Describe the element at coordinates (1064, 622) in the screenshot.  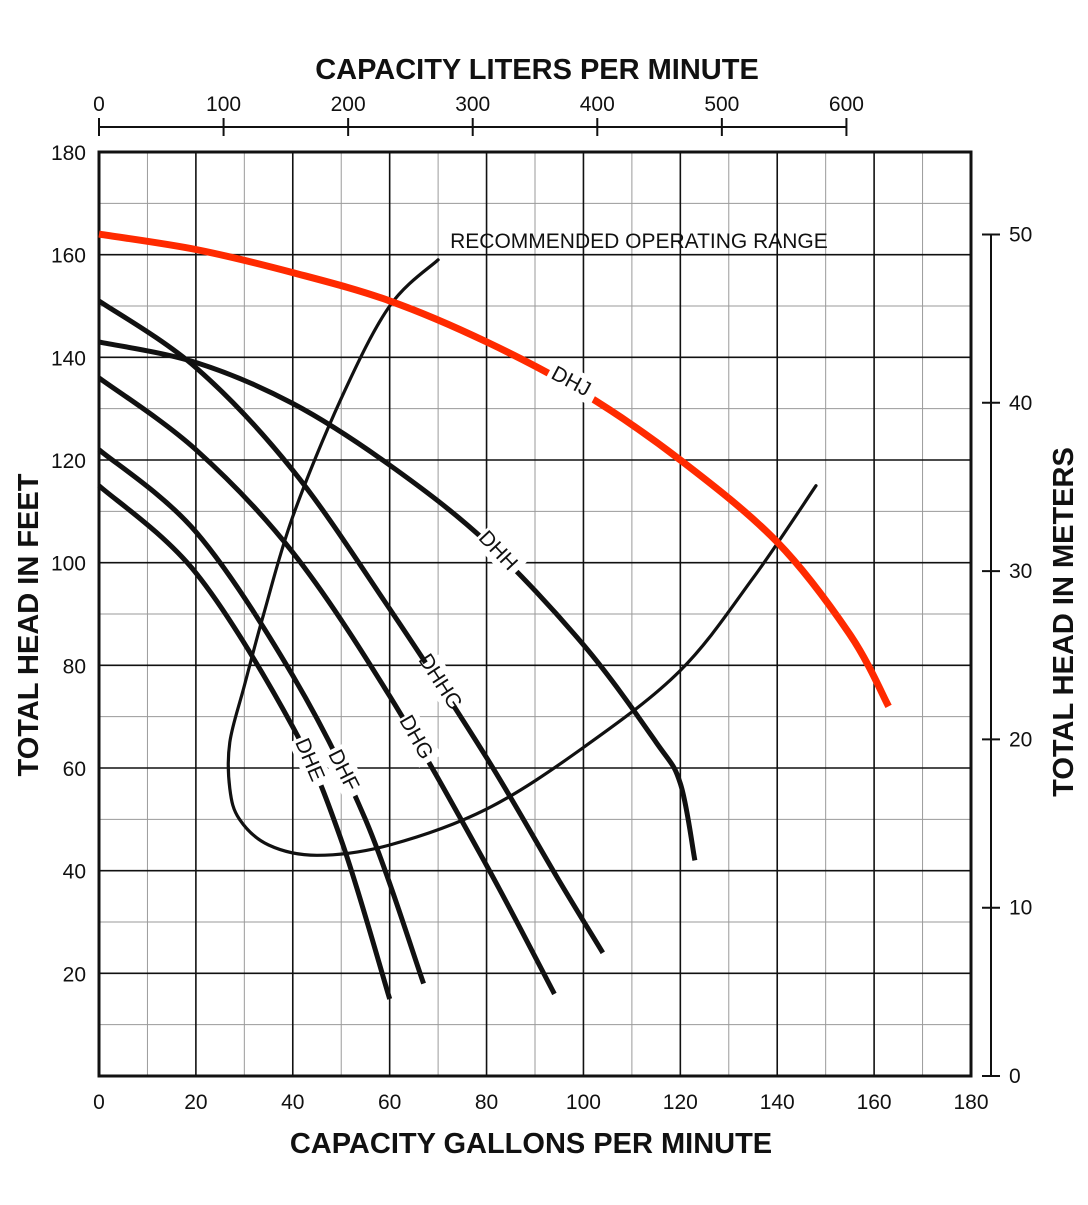
I see `right-axis-title: TOTAL HEAD IN METERS` at that location.